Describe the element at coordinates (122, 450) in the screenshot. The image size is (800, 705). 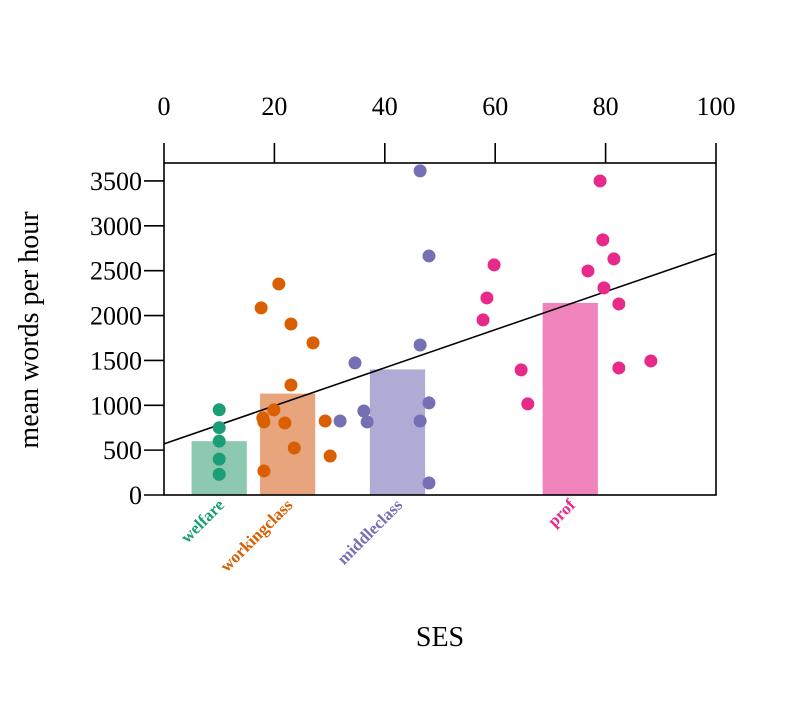
I see `y-tick-label: 500` at that location.